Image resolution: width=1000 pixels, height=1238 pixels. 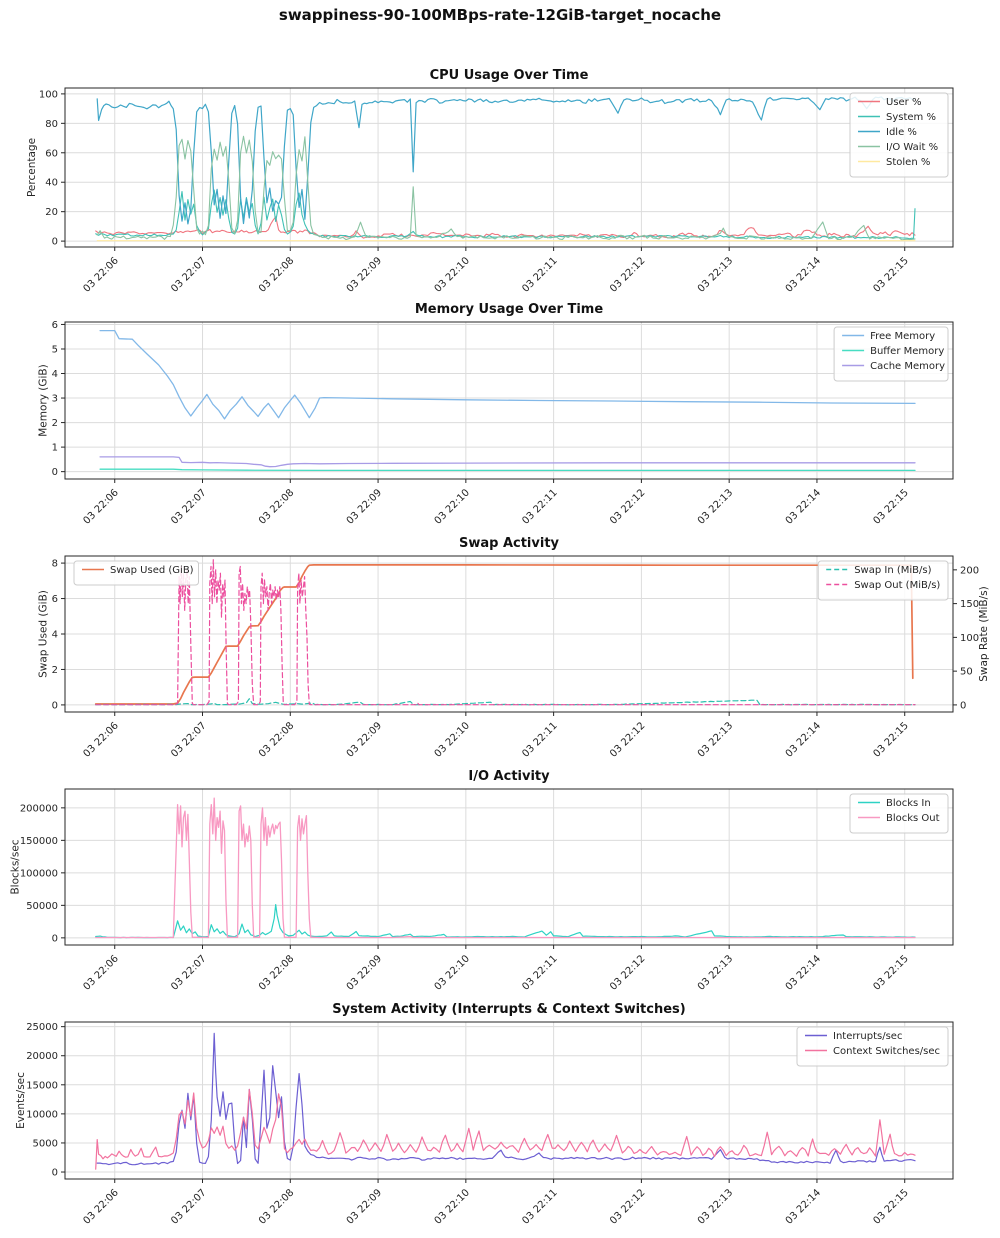 What do you see at coordinates (42, 1114) in the screenshot?
I see `y-tick-label: 10000` at bounding box center [42, 1114].